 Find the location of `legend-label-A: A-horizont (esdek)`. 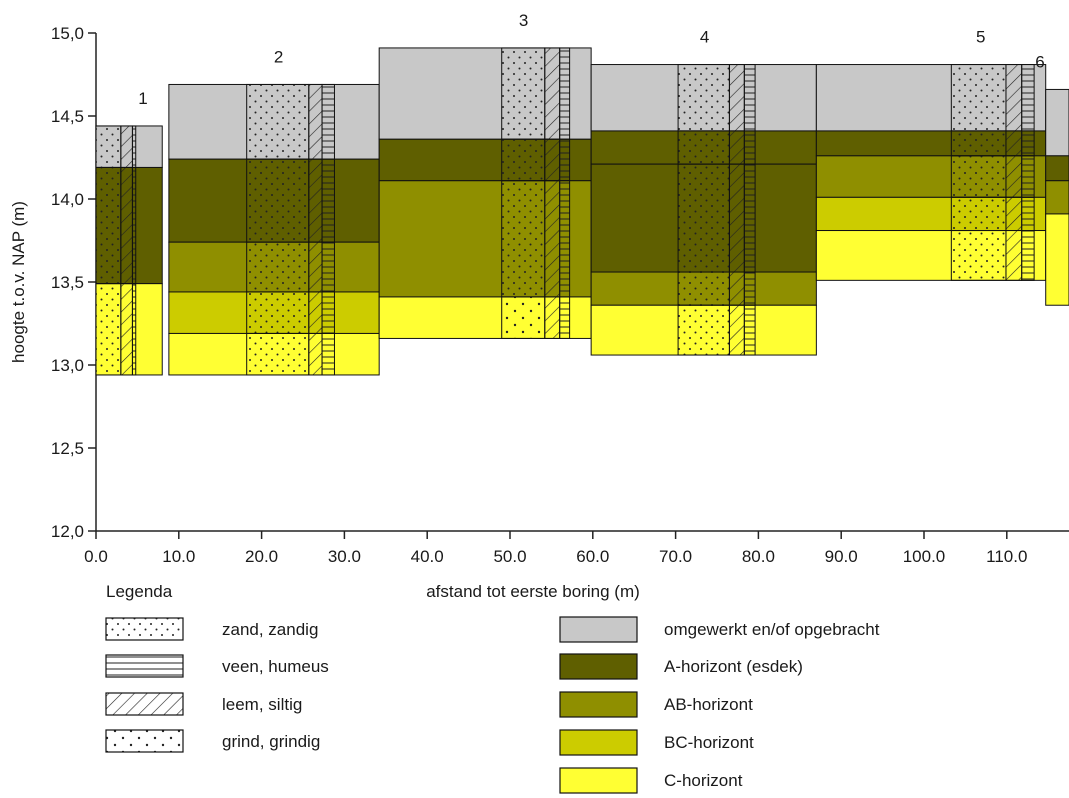

legend-label-A: A-horizont (esdek) is located at coordinates (733, 666).